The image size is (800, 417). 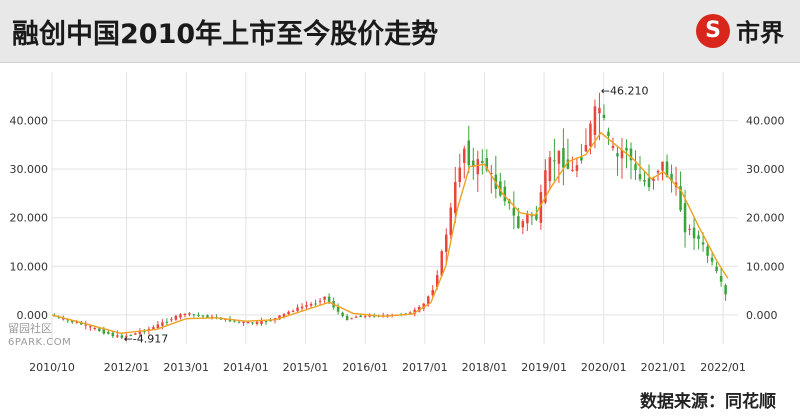 I want to click on y-tick-label-right: 0.000, so click(x=762, y=315).